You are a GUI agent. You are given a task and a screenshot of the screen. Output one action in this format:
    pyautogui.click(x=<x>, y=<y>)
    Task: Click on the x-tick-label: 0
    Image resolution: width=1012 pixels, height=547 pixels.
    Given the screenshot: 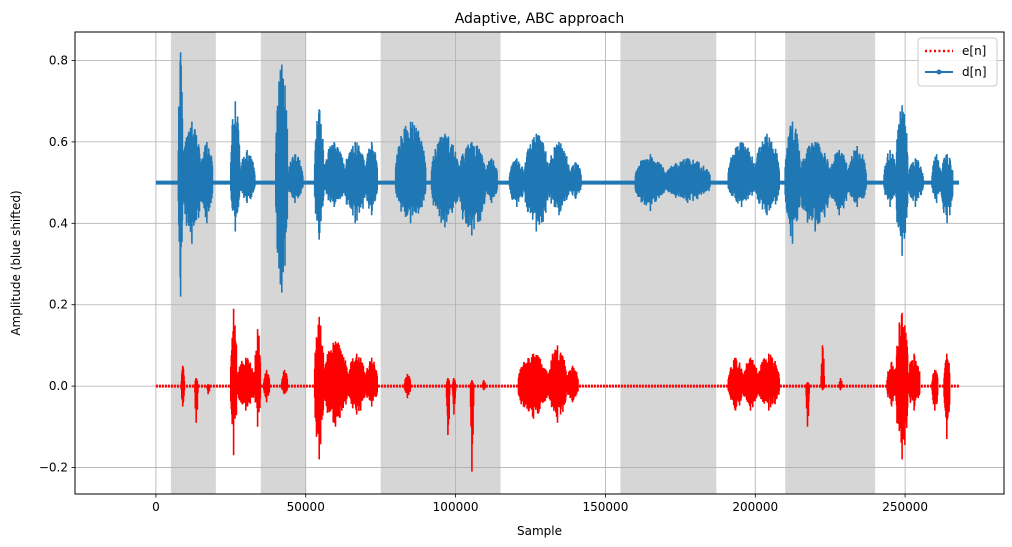 What is the action you would take?
    pyautogui.click(x=156, y=507)
    